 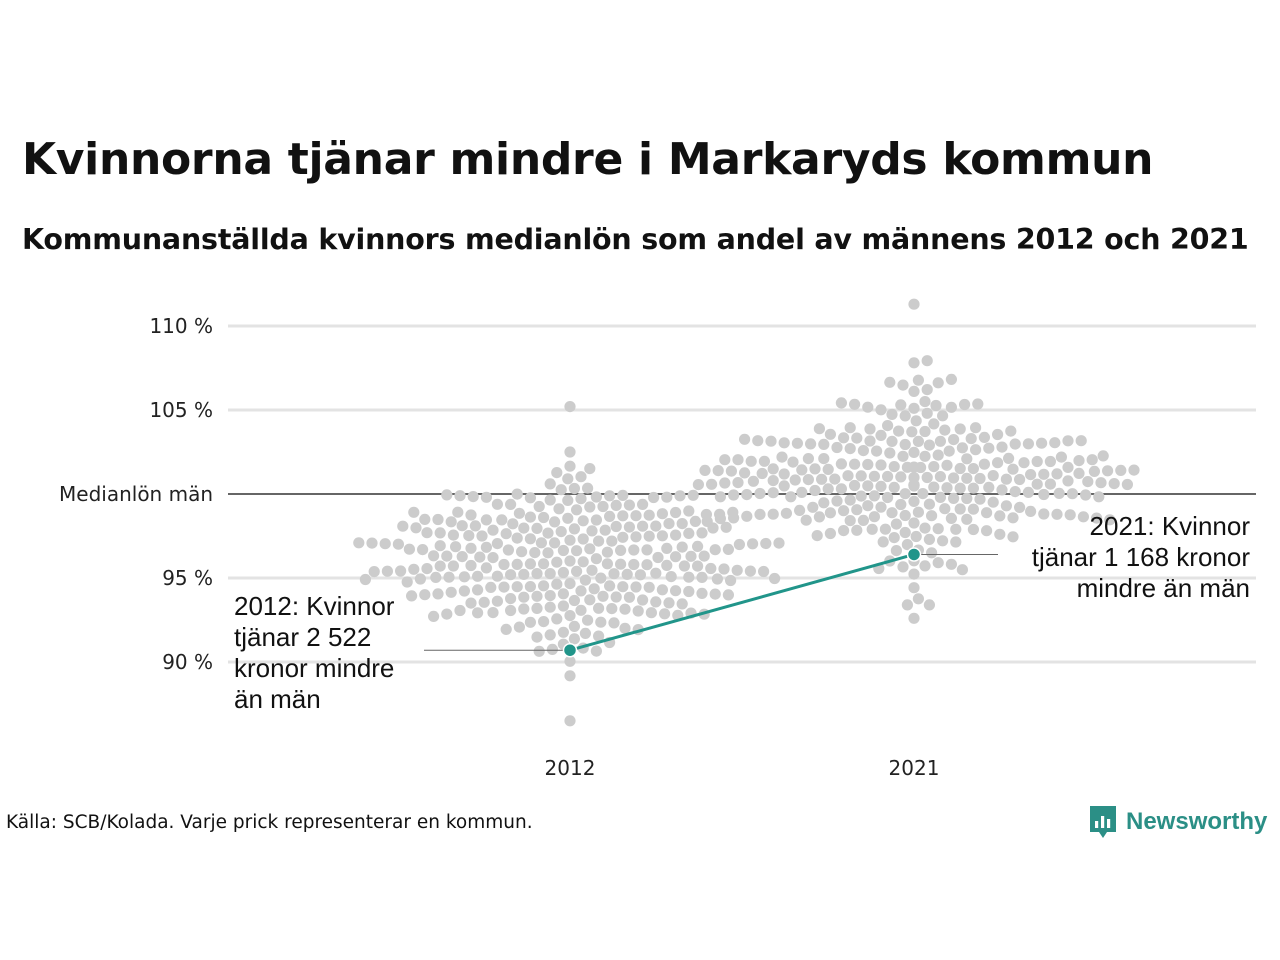 What do you see at coordinates (277, 699) in the screenshot?
I see `annotation-text: än män` at bounding box center [277, 699].